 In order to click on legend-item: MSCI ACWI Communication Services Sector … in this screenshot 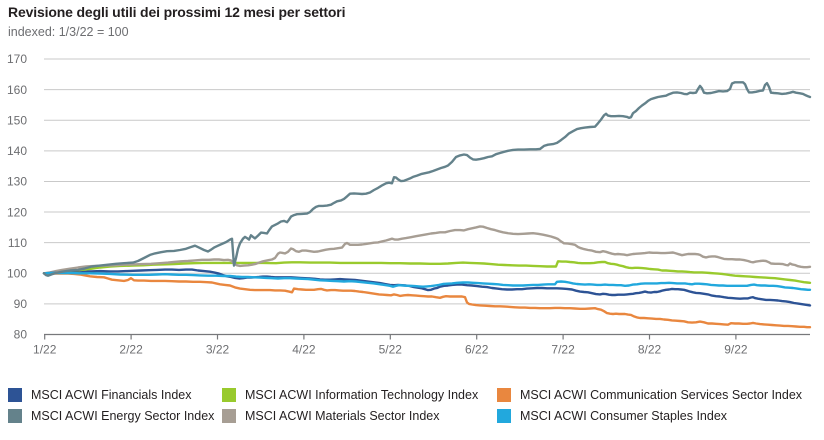, I will do `click(657, 395)`.